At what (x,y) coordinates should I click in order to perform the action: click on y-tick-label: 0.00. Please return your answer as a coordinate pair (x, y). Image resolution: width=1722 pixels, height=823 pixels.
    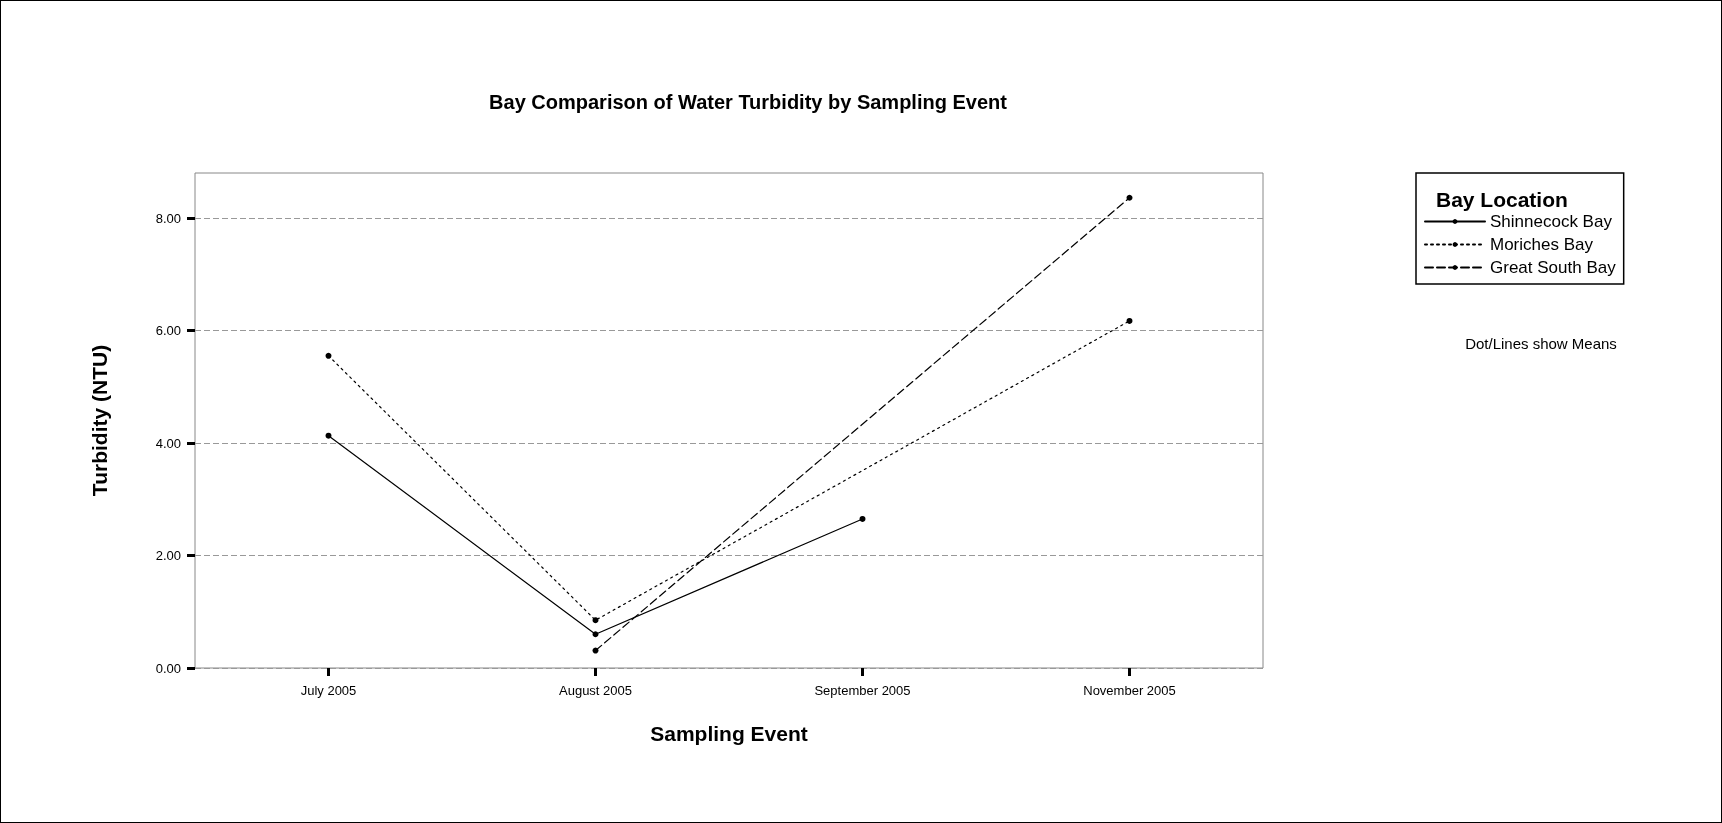
    Looking at the image, I should click on (168, 668).